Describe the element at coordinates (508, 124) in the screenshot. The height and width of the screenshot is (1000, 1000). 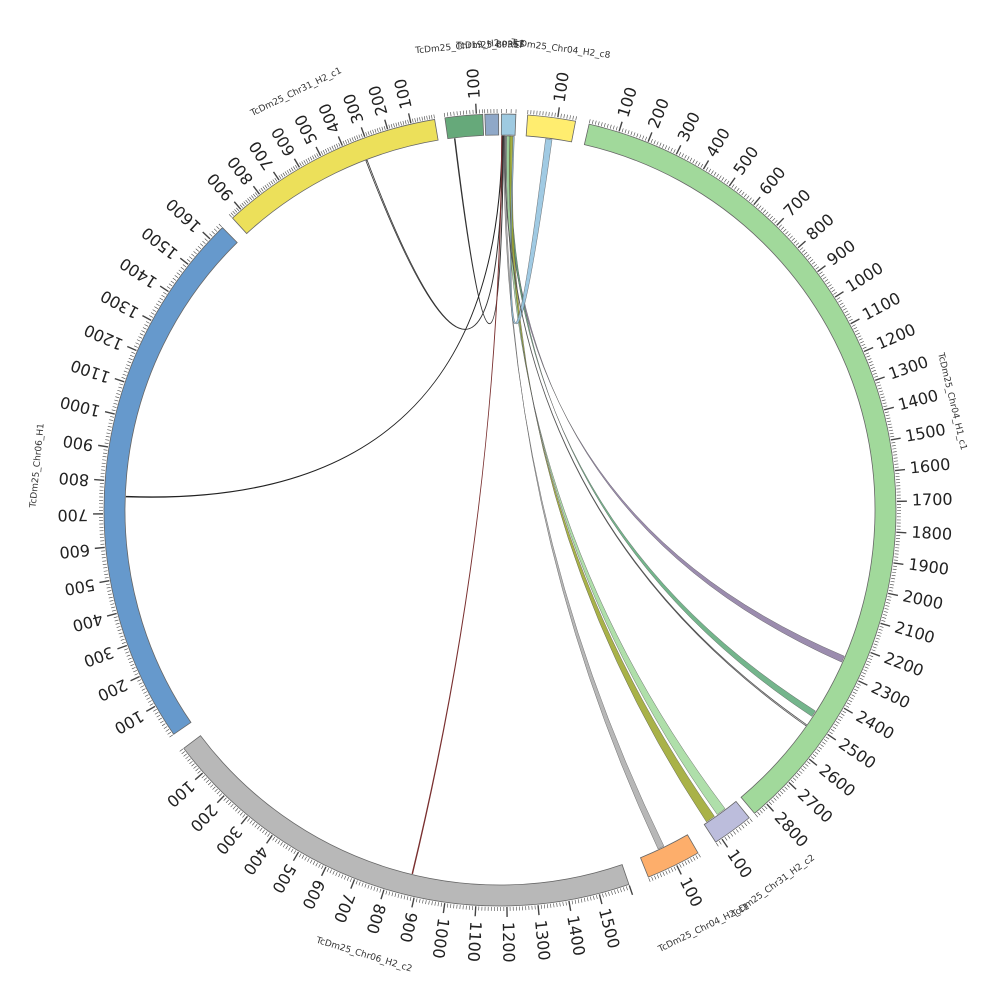
I see `ideogram-hBPREF` at that location.